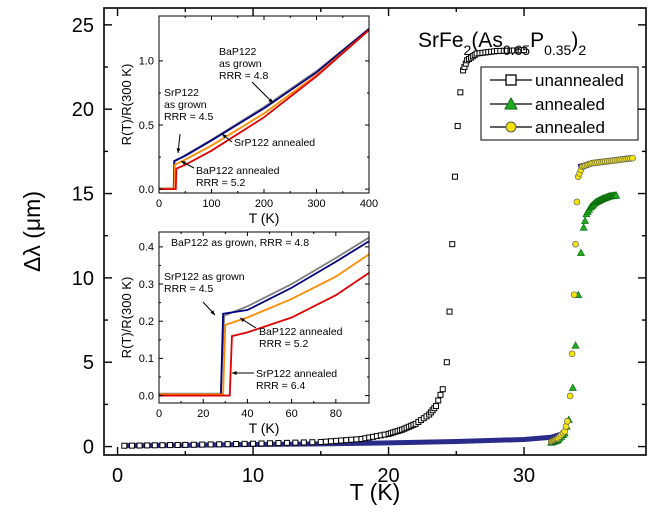 The width and height of the screenshot is (649, 531). Describe the element at coordinates (204, 277) in the screenshot. I see `inset-annotation: SrP122 as grown` at that location.